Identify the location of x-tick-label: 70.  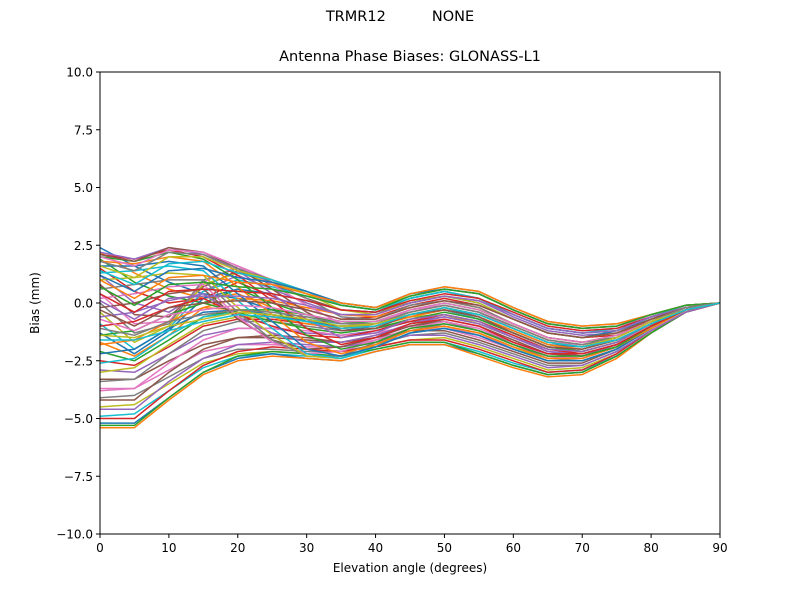
(582, 548).